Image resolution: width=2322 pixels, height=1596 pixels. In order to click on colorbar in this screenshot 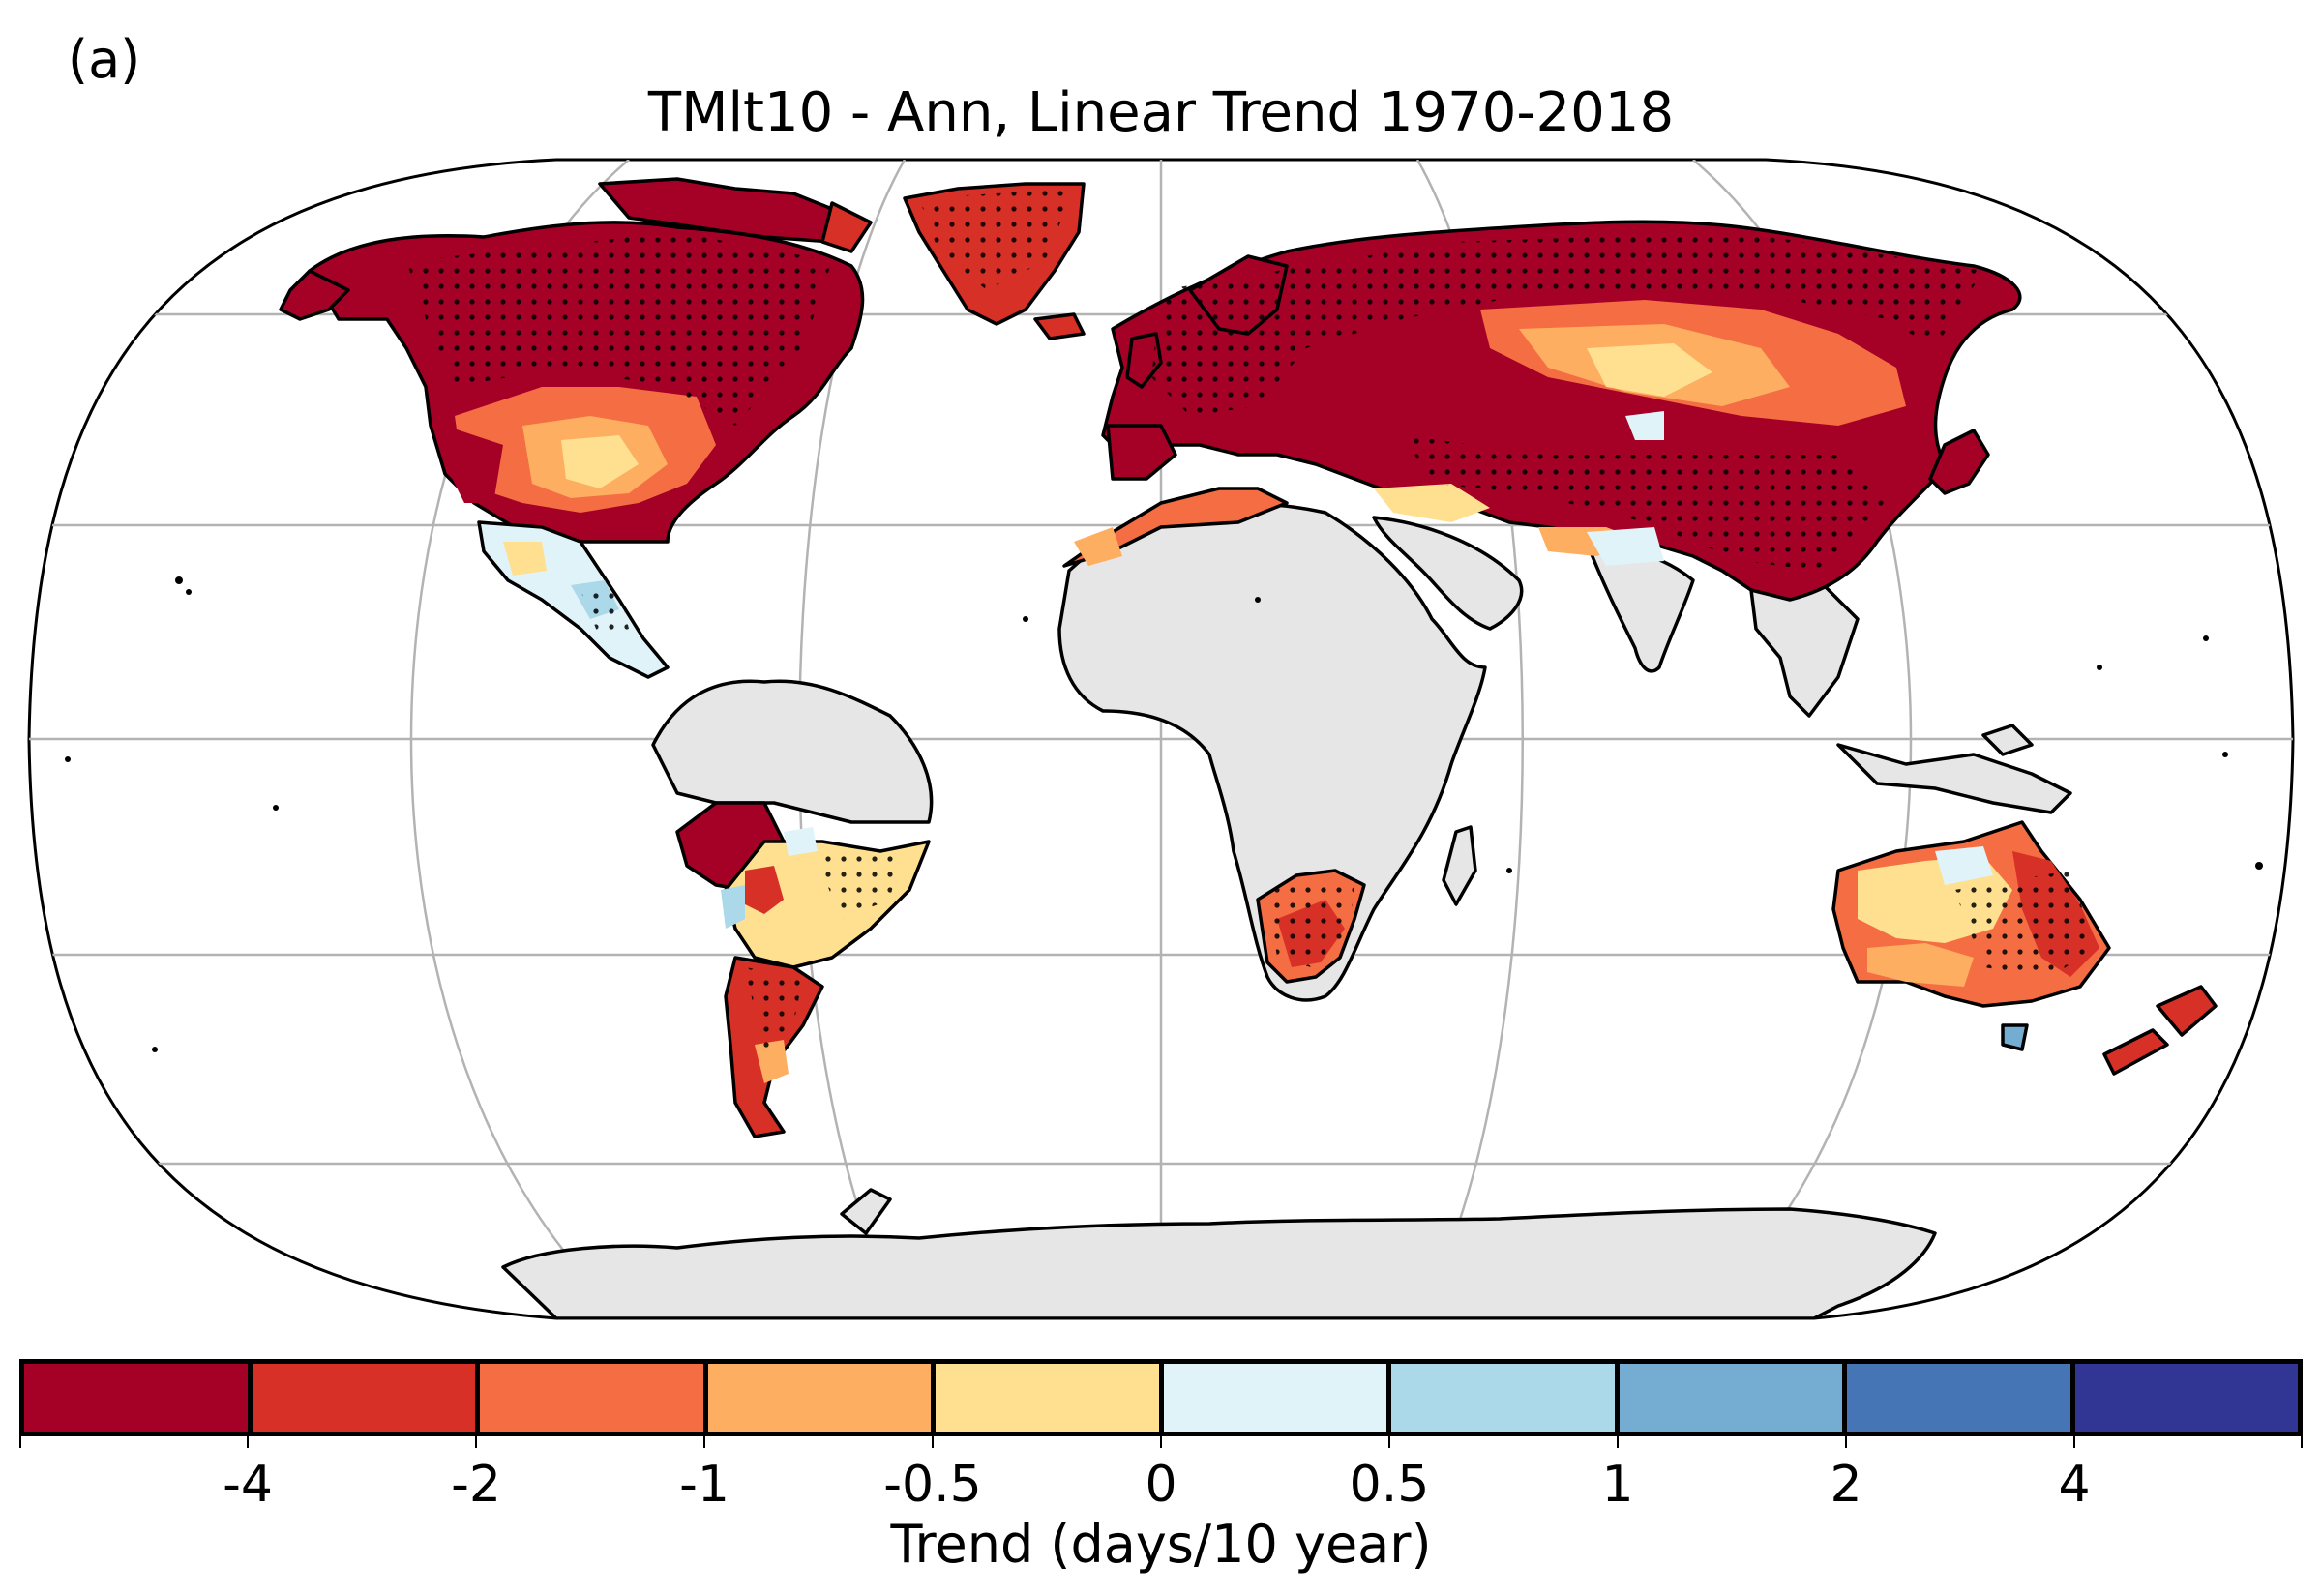, I will do `click(1161, 1397)`.